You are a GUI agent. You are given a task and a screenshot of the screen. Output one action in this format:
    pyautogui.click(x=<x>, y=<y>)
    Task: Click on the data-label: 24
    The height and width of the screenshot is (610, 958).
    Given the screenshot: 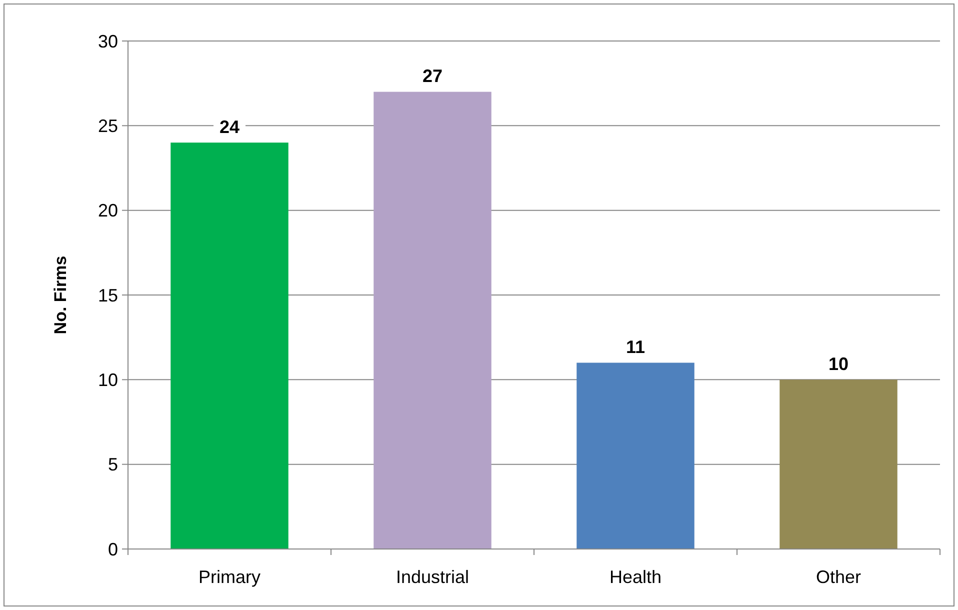 What is the action you would take?
    pyautogui.click(x=229, y=126)
    